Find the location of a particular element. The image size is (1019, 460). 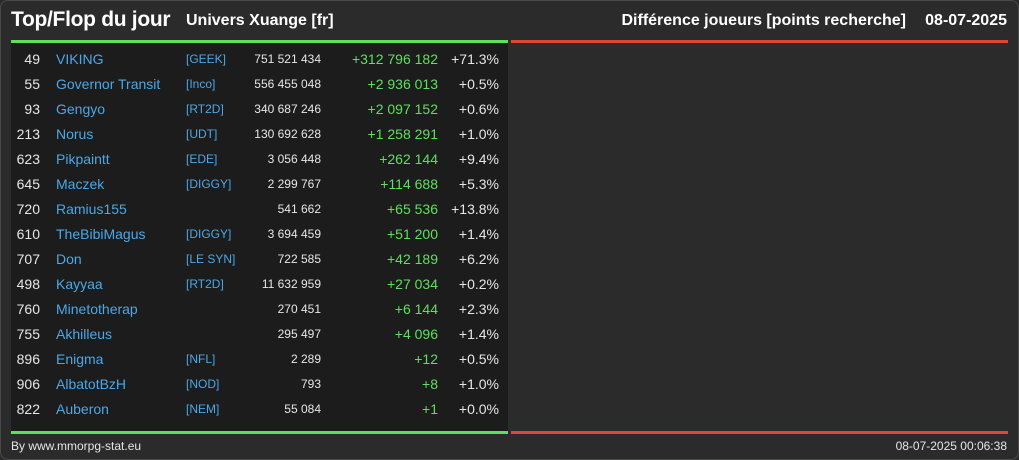

table-row: 645 Maczek [DIGGY] 2 299 767 +114 688 +5.3% is located at coordinates (259, 184).